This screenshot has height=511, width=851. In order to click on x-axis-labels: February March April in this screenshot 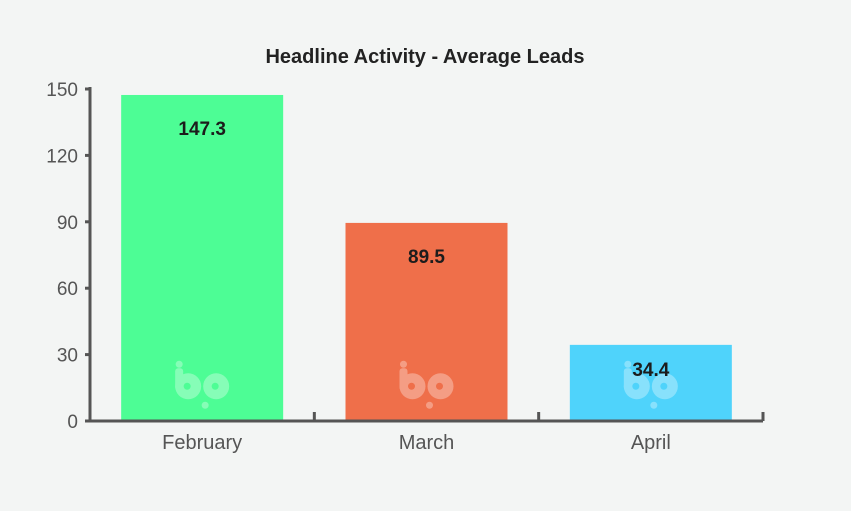, I will do `click(416, 443)`.